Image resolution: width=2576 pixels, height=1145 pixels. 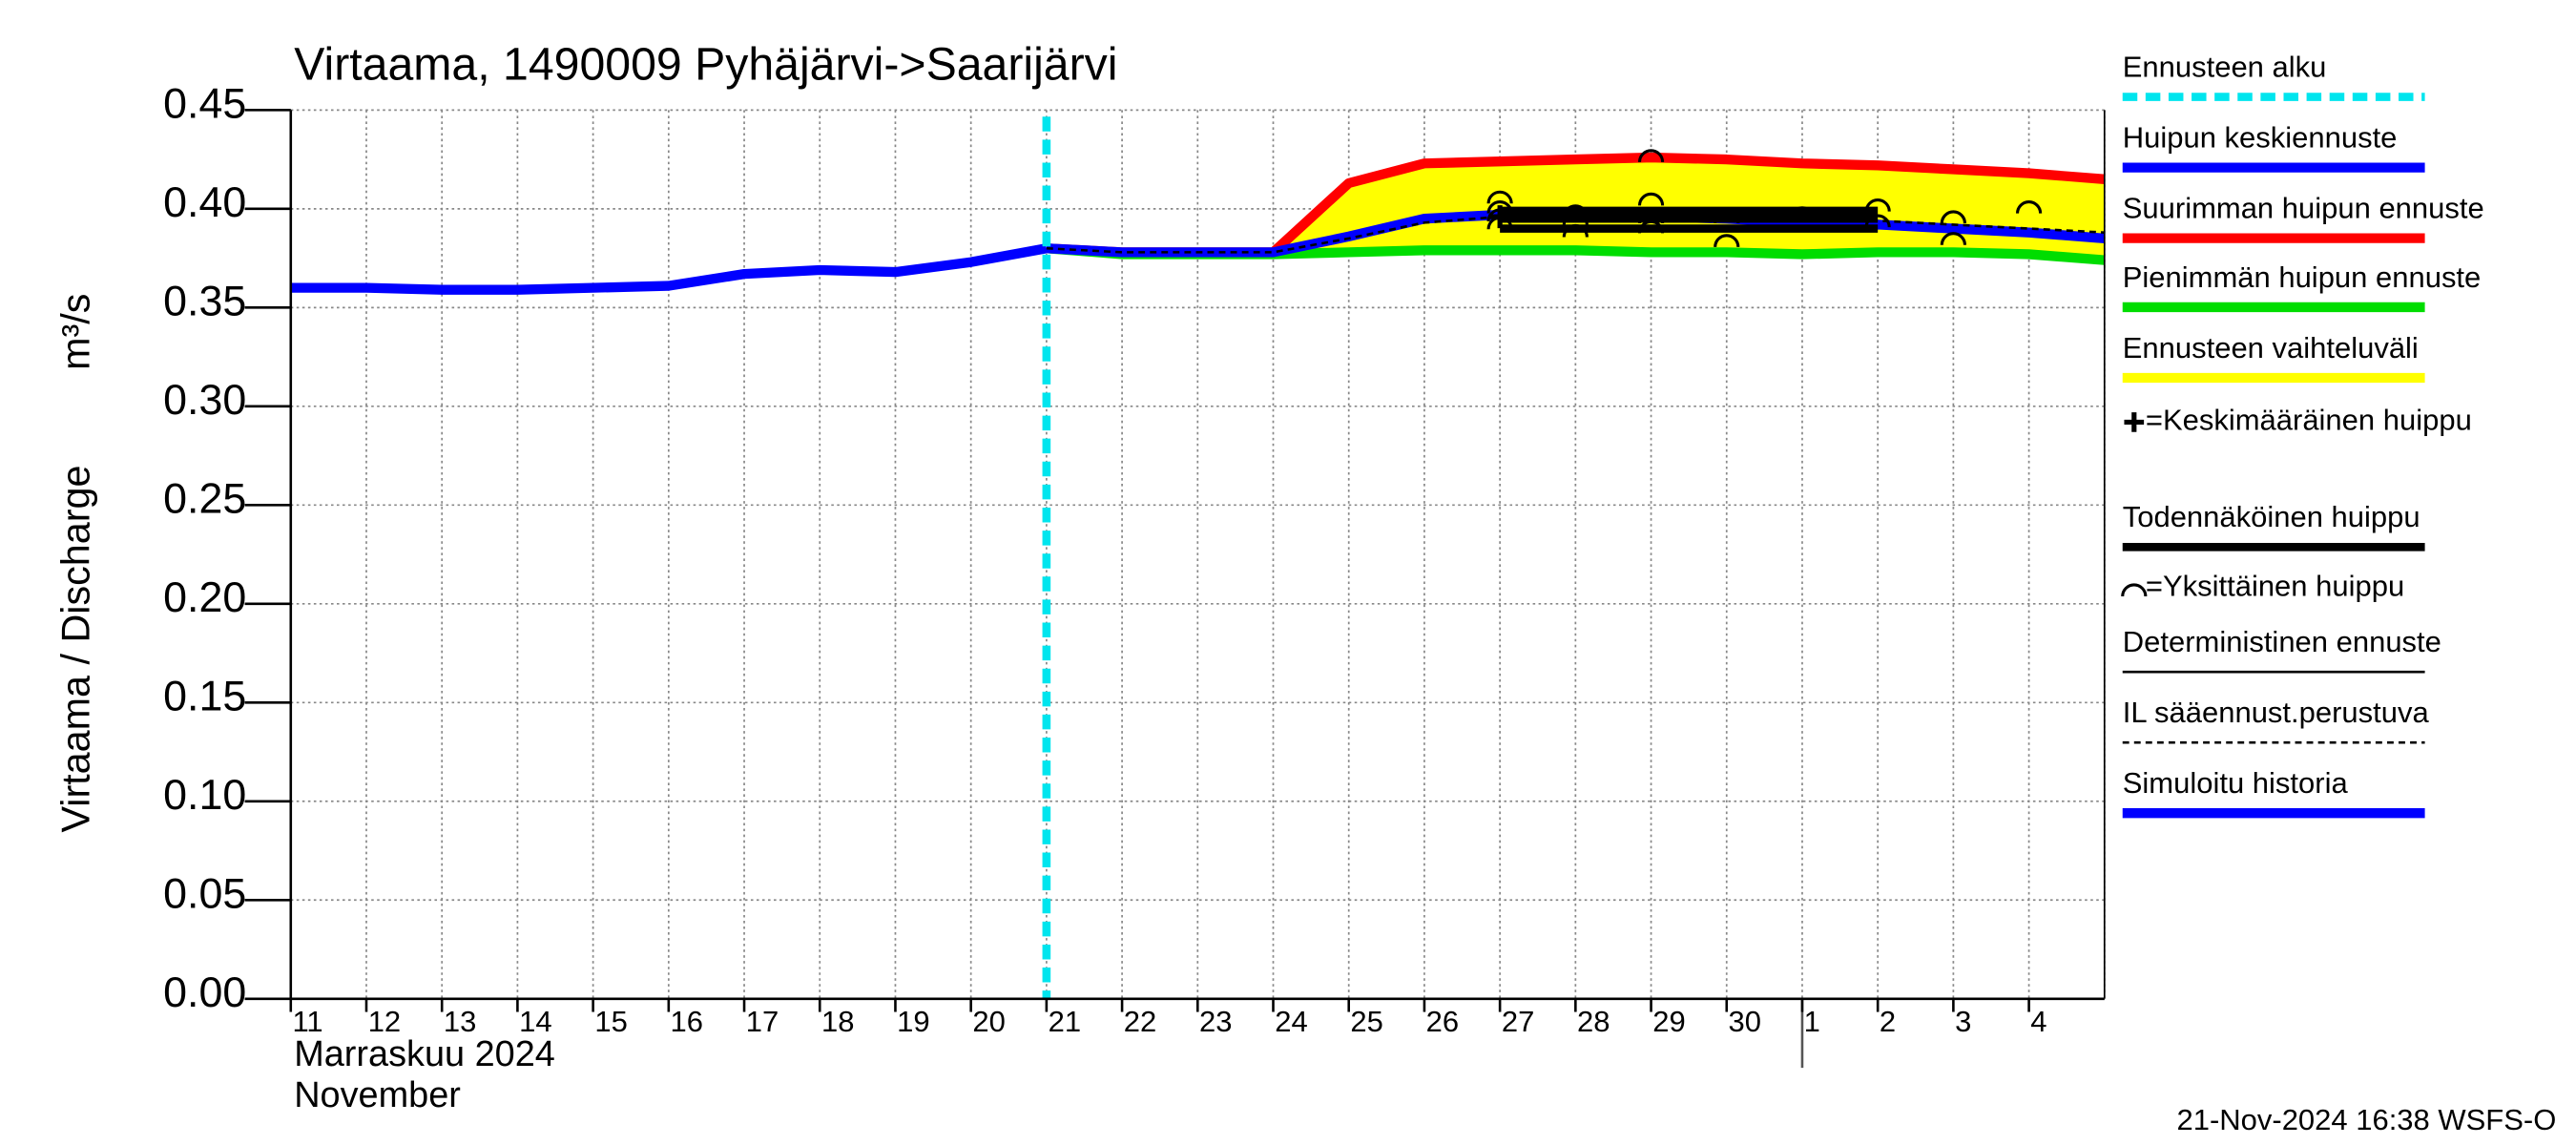 What do you see at coordinates (204, 499) in the screenshot?
I see `y-tick-label: 0.25` at bounding box center [204, 499].